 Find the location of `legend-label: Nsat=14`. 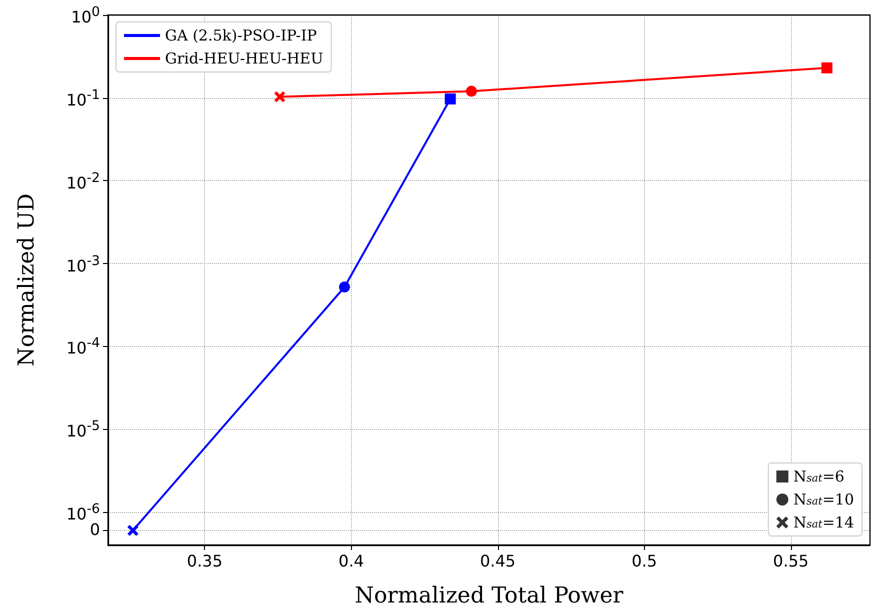

legend-label: Nsat=14 is located at coordinates (823, 523).